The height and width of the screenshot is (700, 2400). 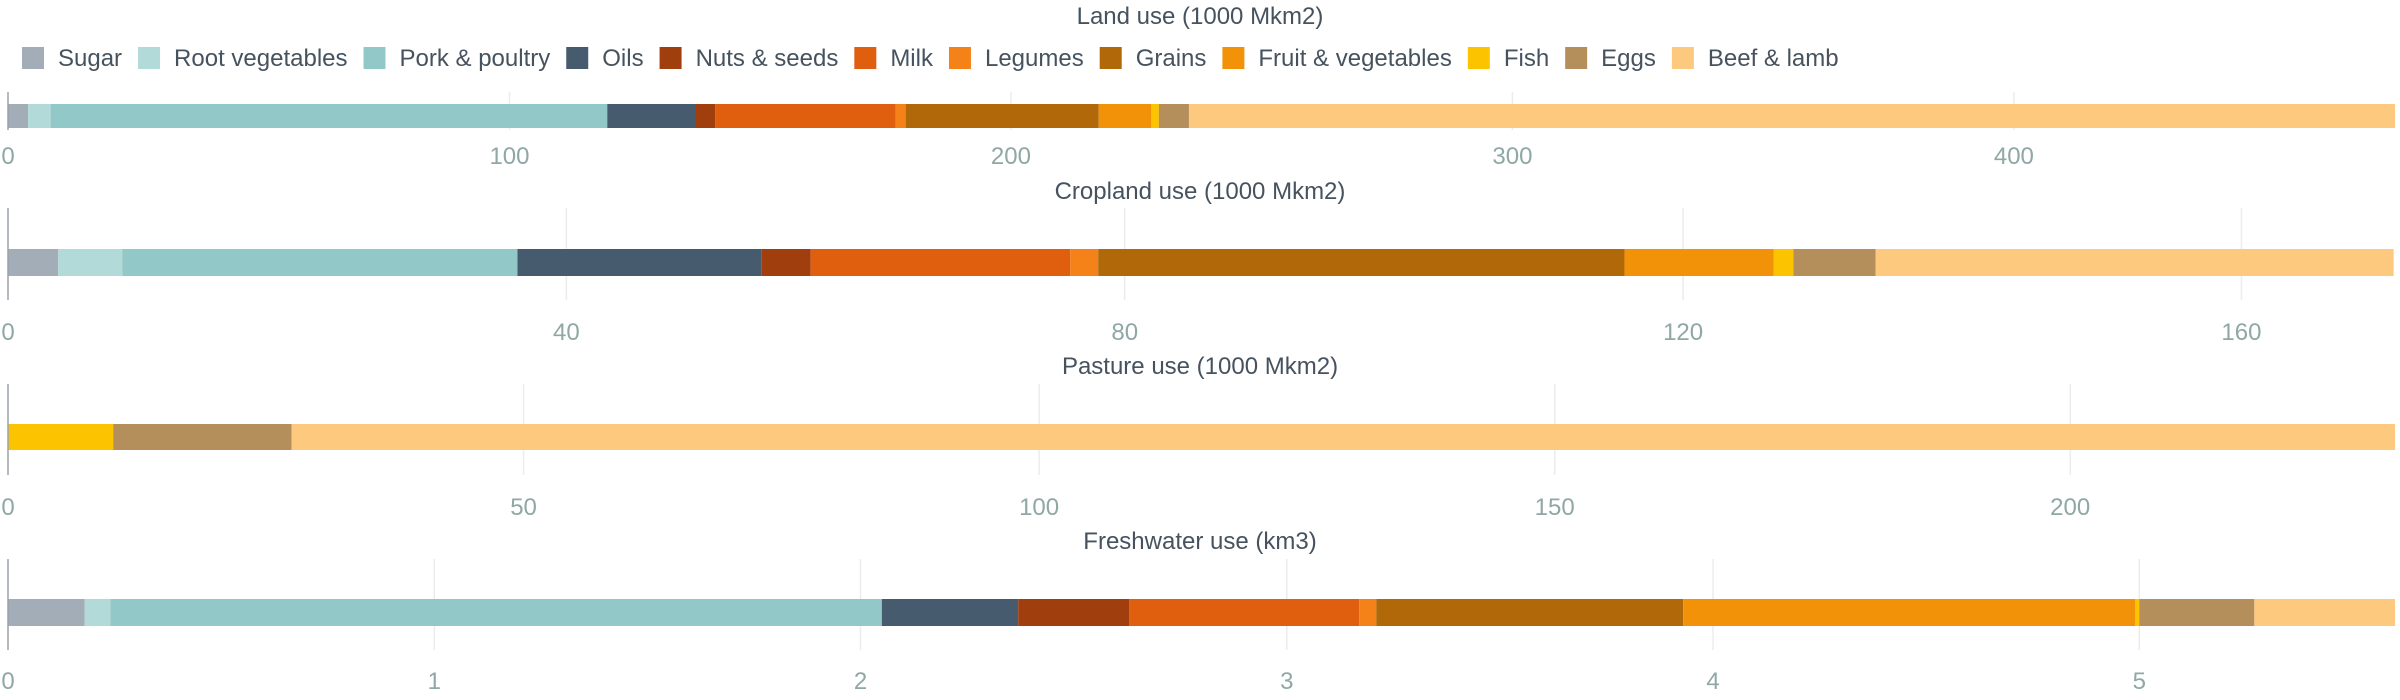 What do you see at coordinates (33, 262) in the screenshot?
I see `panel2-bar-sugar` at bounding box center [33, 262].